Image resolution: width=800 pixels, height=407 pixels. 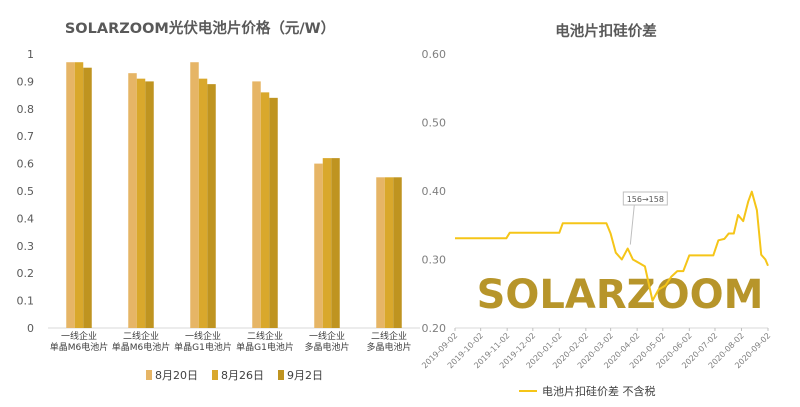 I want to click on bar-legend-label: 8月26日, so click(x=242, y=375).